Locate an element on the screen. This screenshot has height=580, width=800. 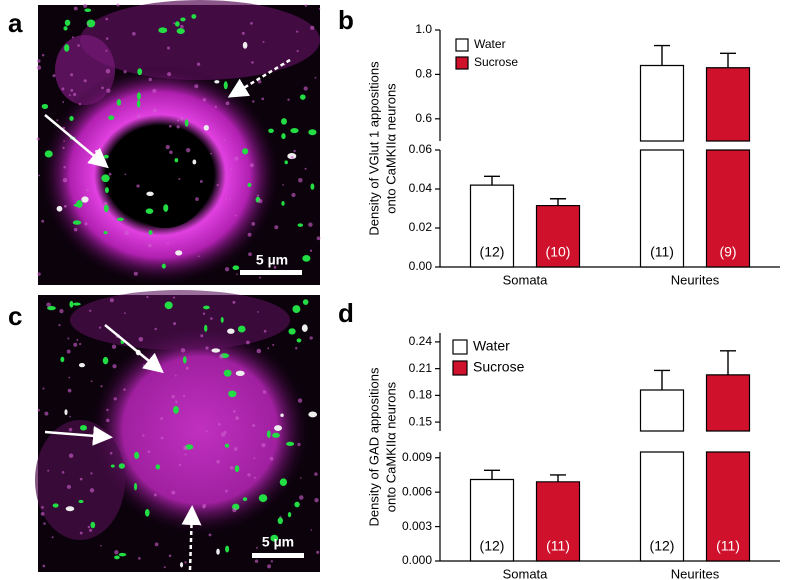
error-bar is located at coordinates (558, 478).